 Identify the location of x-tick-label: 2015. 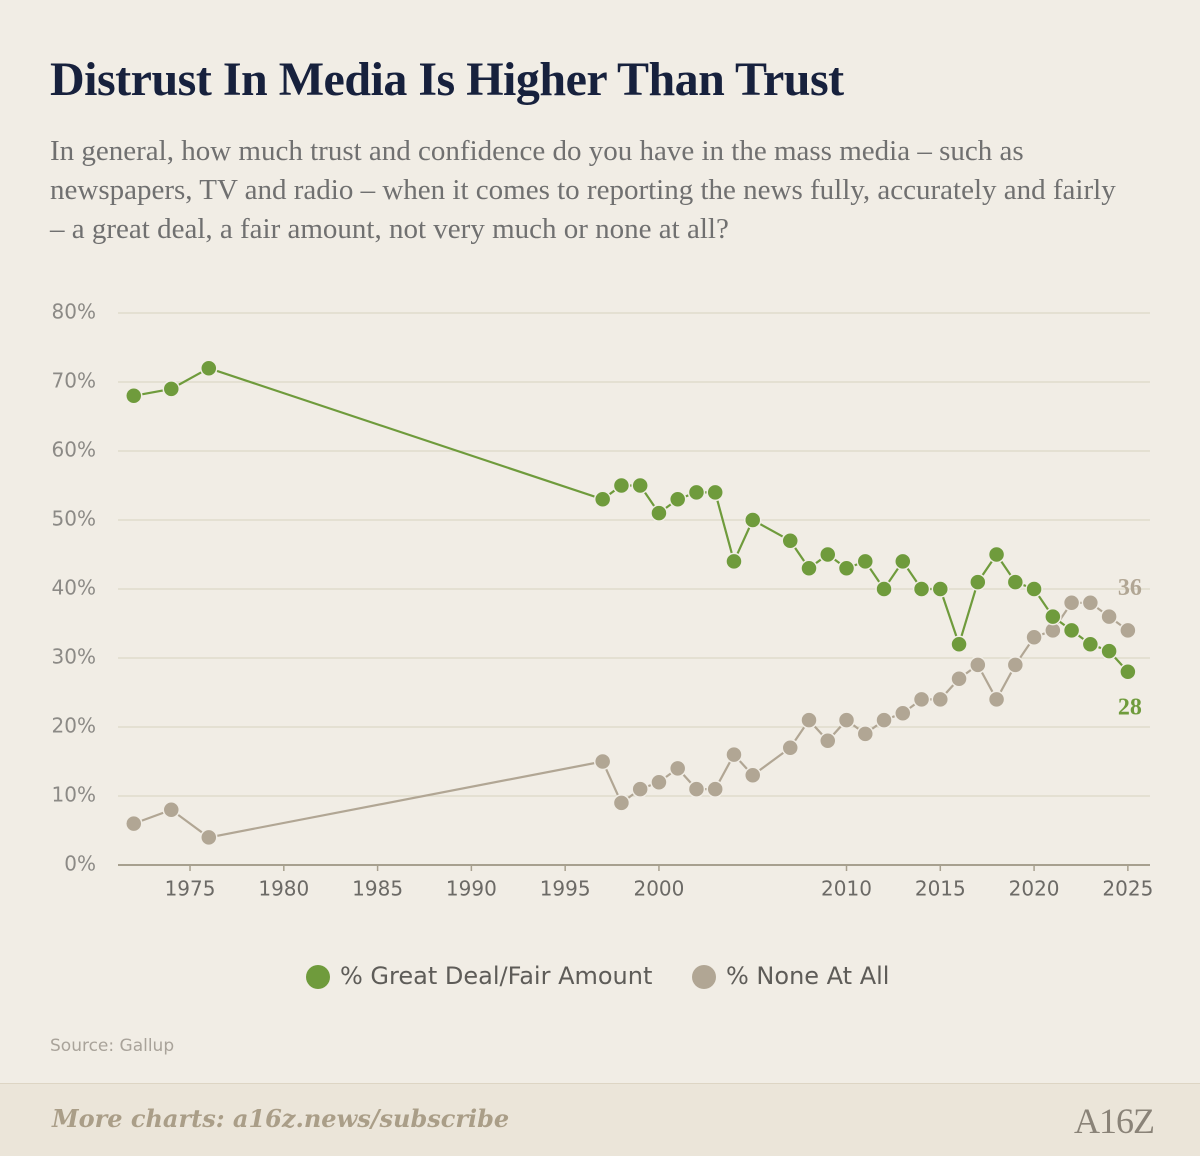
(940, 889).